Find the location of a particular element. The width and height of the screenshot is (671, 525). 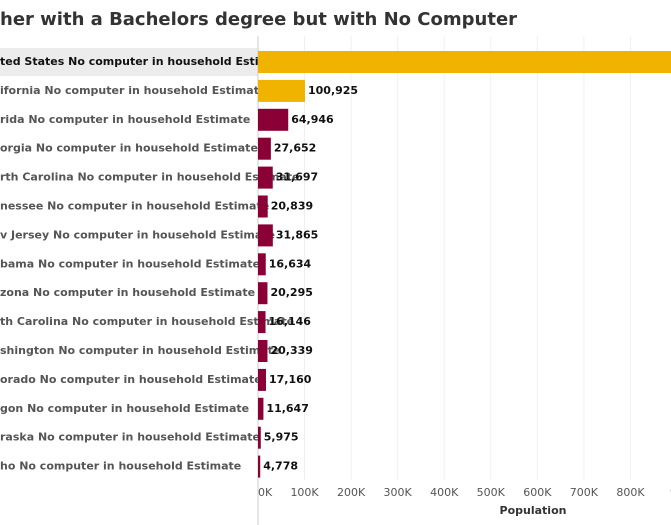

y-tick-label: ho No computer in household Estimate is located at coordinates (120, 466).